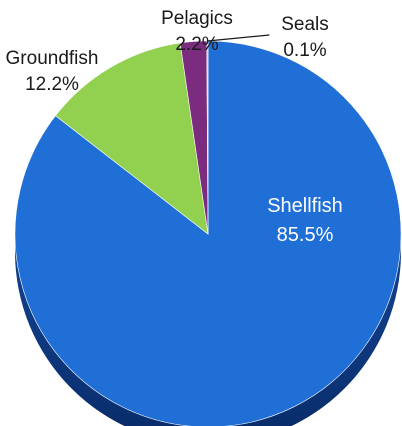 The width and height of the screenshot is (402, 426). What do you see at coordinates (52, 84) in the screenshot?
I see `label-groundfish-value: 12.2%` at bounding box center [52, 84].